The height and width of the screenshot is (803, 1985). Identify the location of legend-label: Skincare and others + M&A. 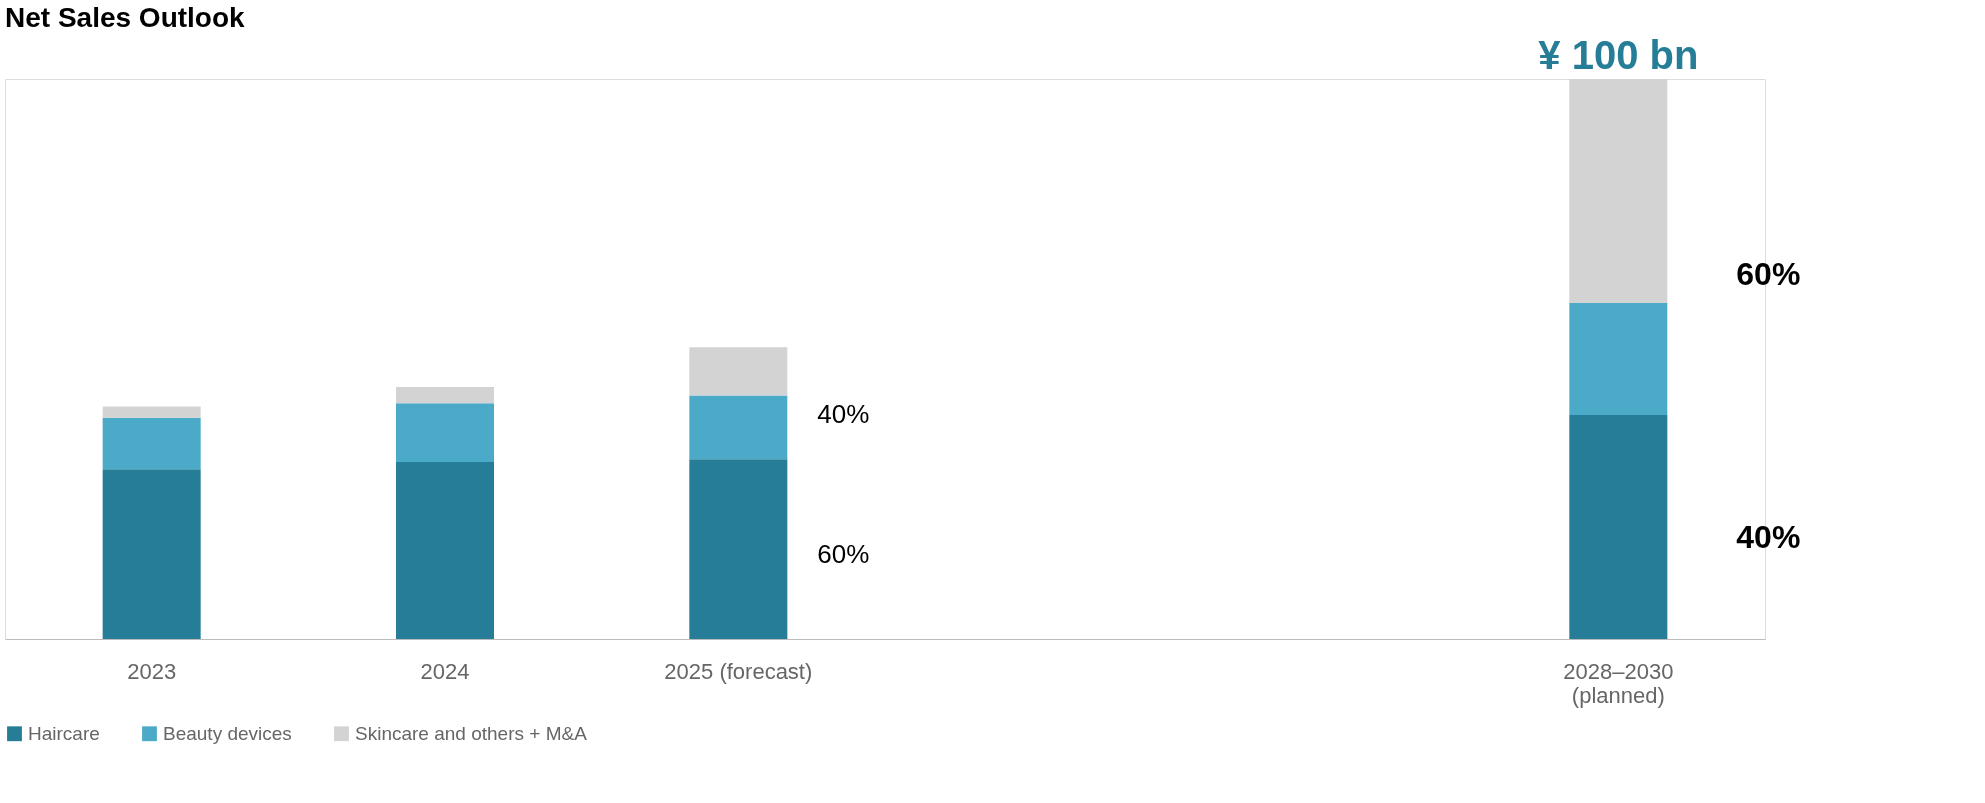
(471, 733).